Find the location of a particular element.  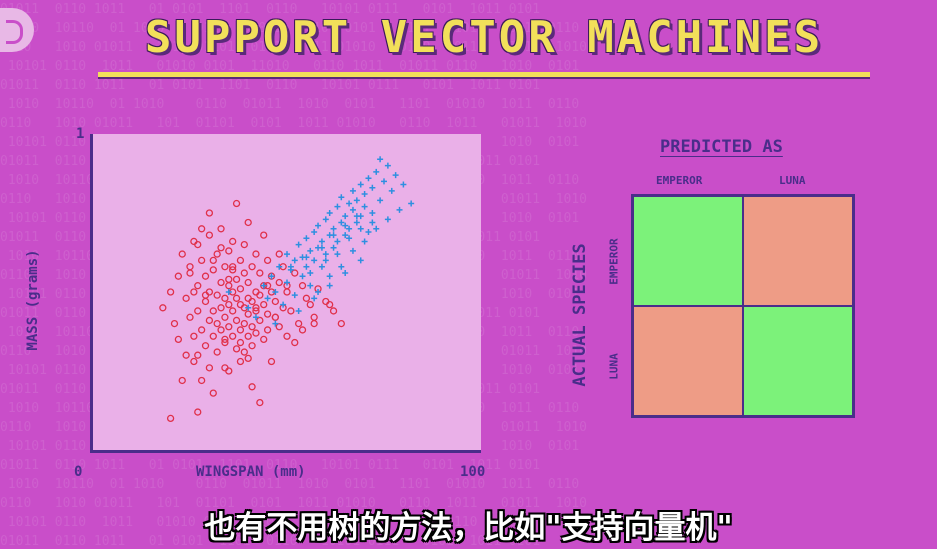

confusion-col-luna: LUNA is located at coordinates (792, 180).